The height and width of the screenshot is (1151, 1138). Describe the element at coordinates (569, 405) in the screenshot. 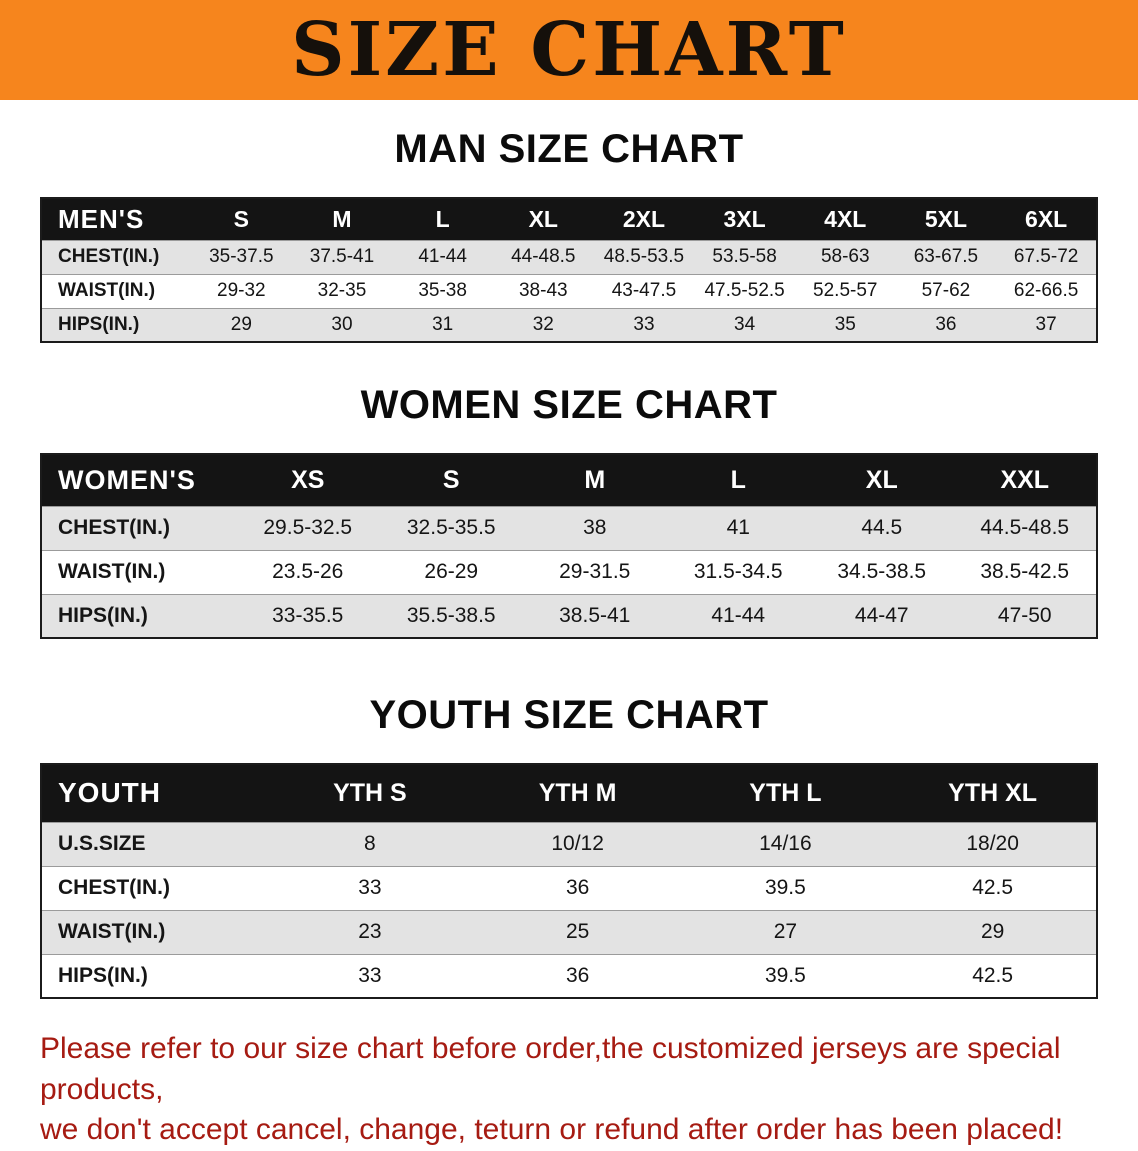

I see `women-section-heading: WOMEN SIZE CHART` at that location.